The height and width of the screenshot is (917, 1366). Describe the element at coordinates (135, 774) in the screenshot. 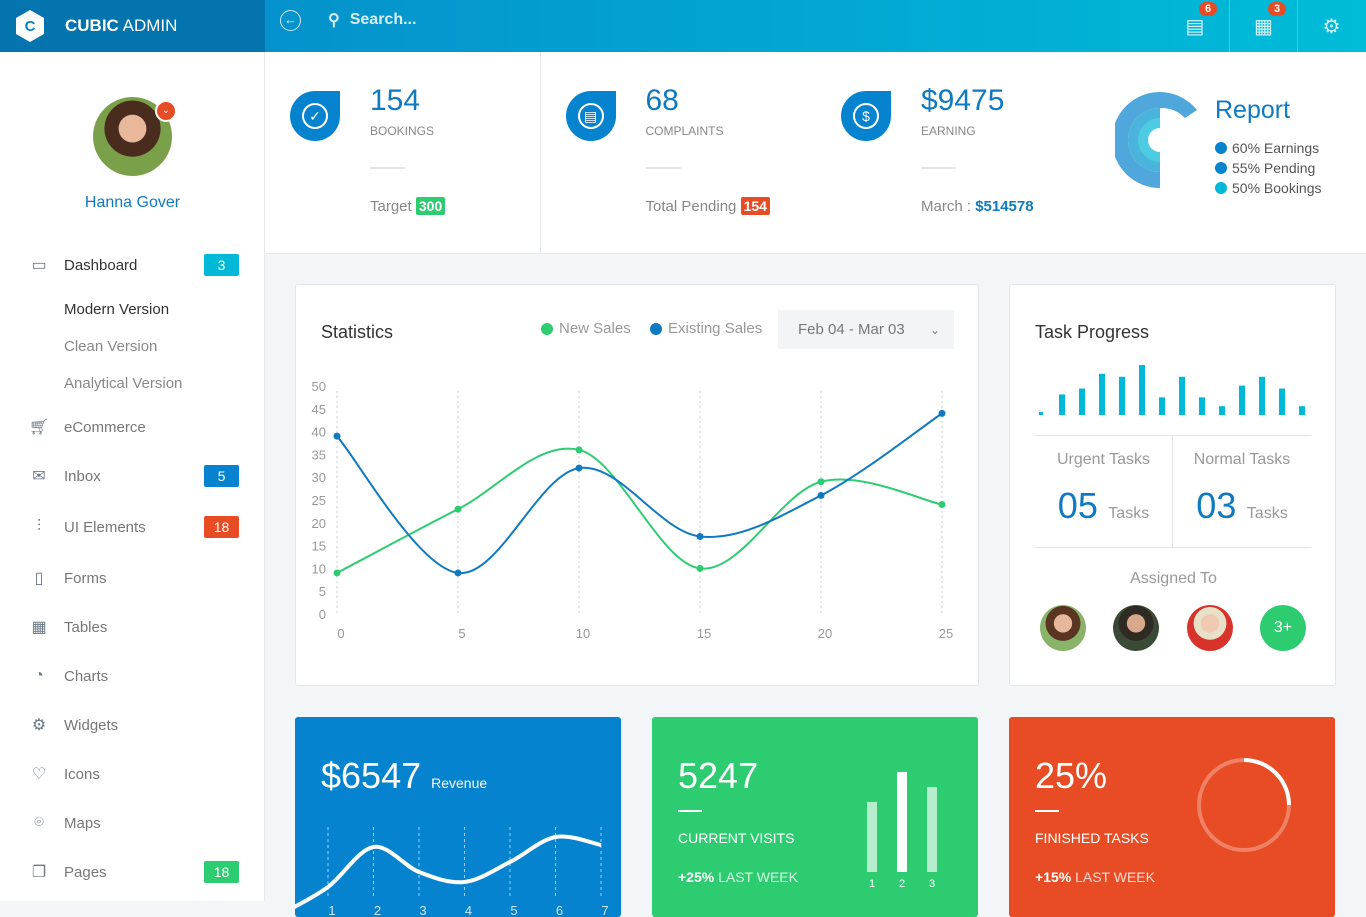

I see `sidebar-item-icons: ♡ Icons` at that location.